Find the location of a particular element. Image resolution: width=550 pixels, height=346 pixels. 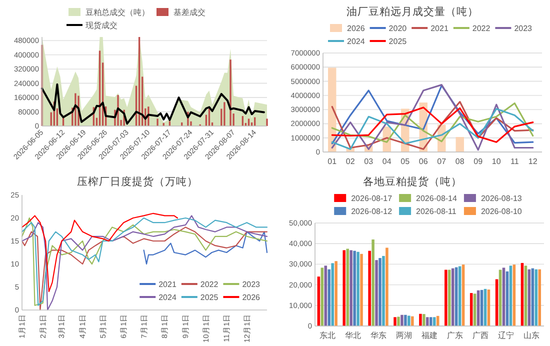

x-tick-label: 01 is located at coordinates (333, 161).